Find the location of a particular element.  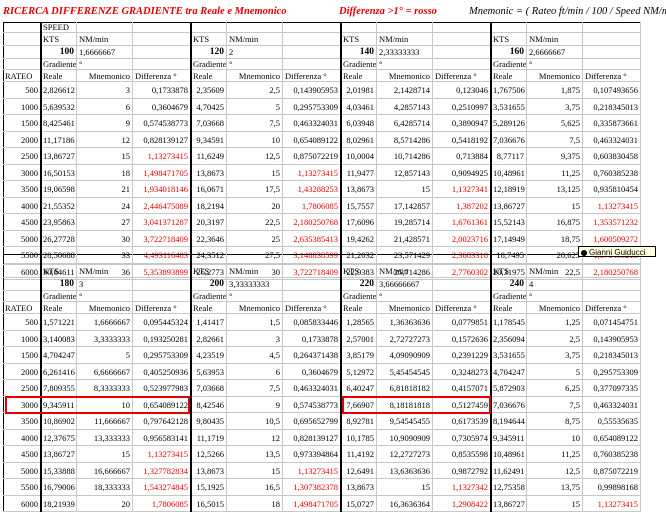

differenza-cell: 0,335873661 is located at coordinates (612, 123).